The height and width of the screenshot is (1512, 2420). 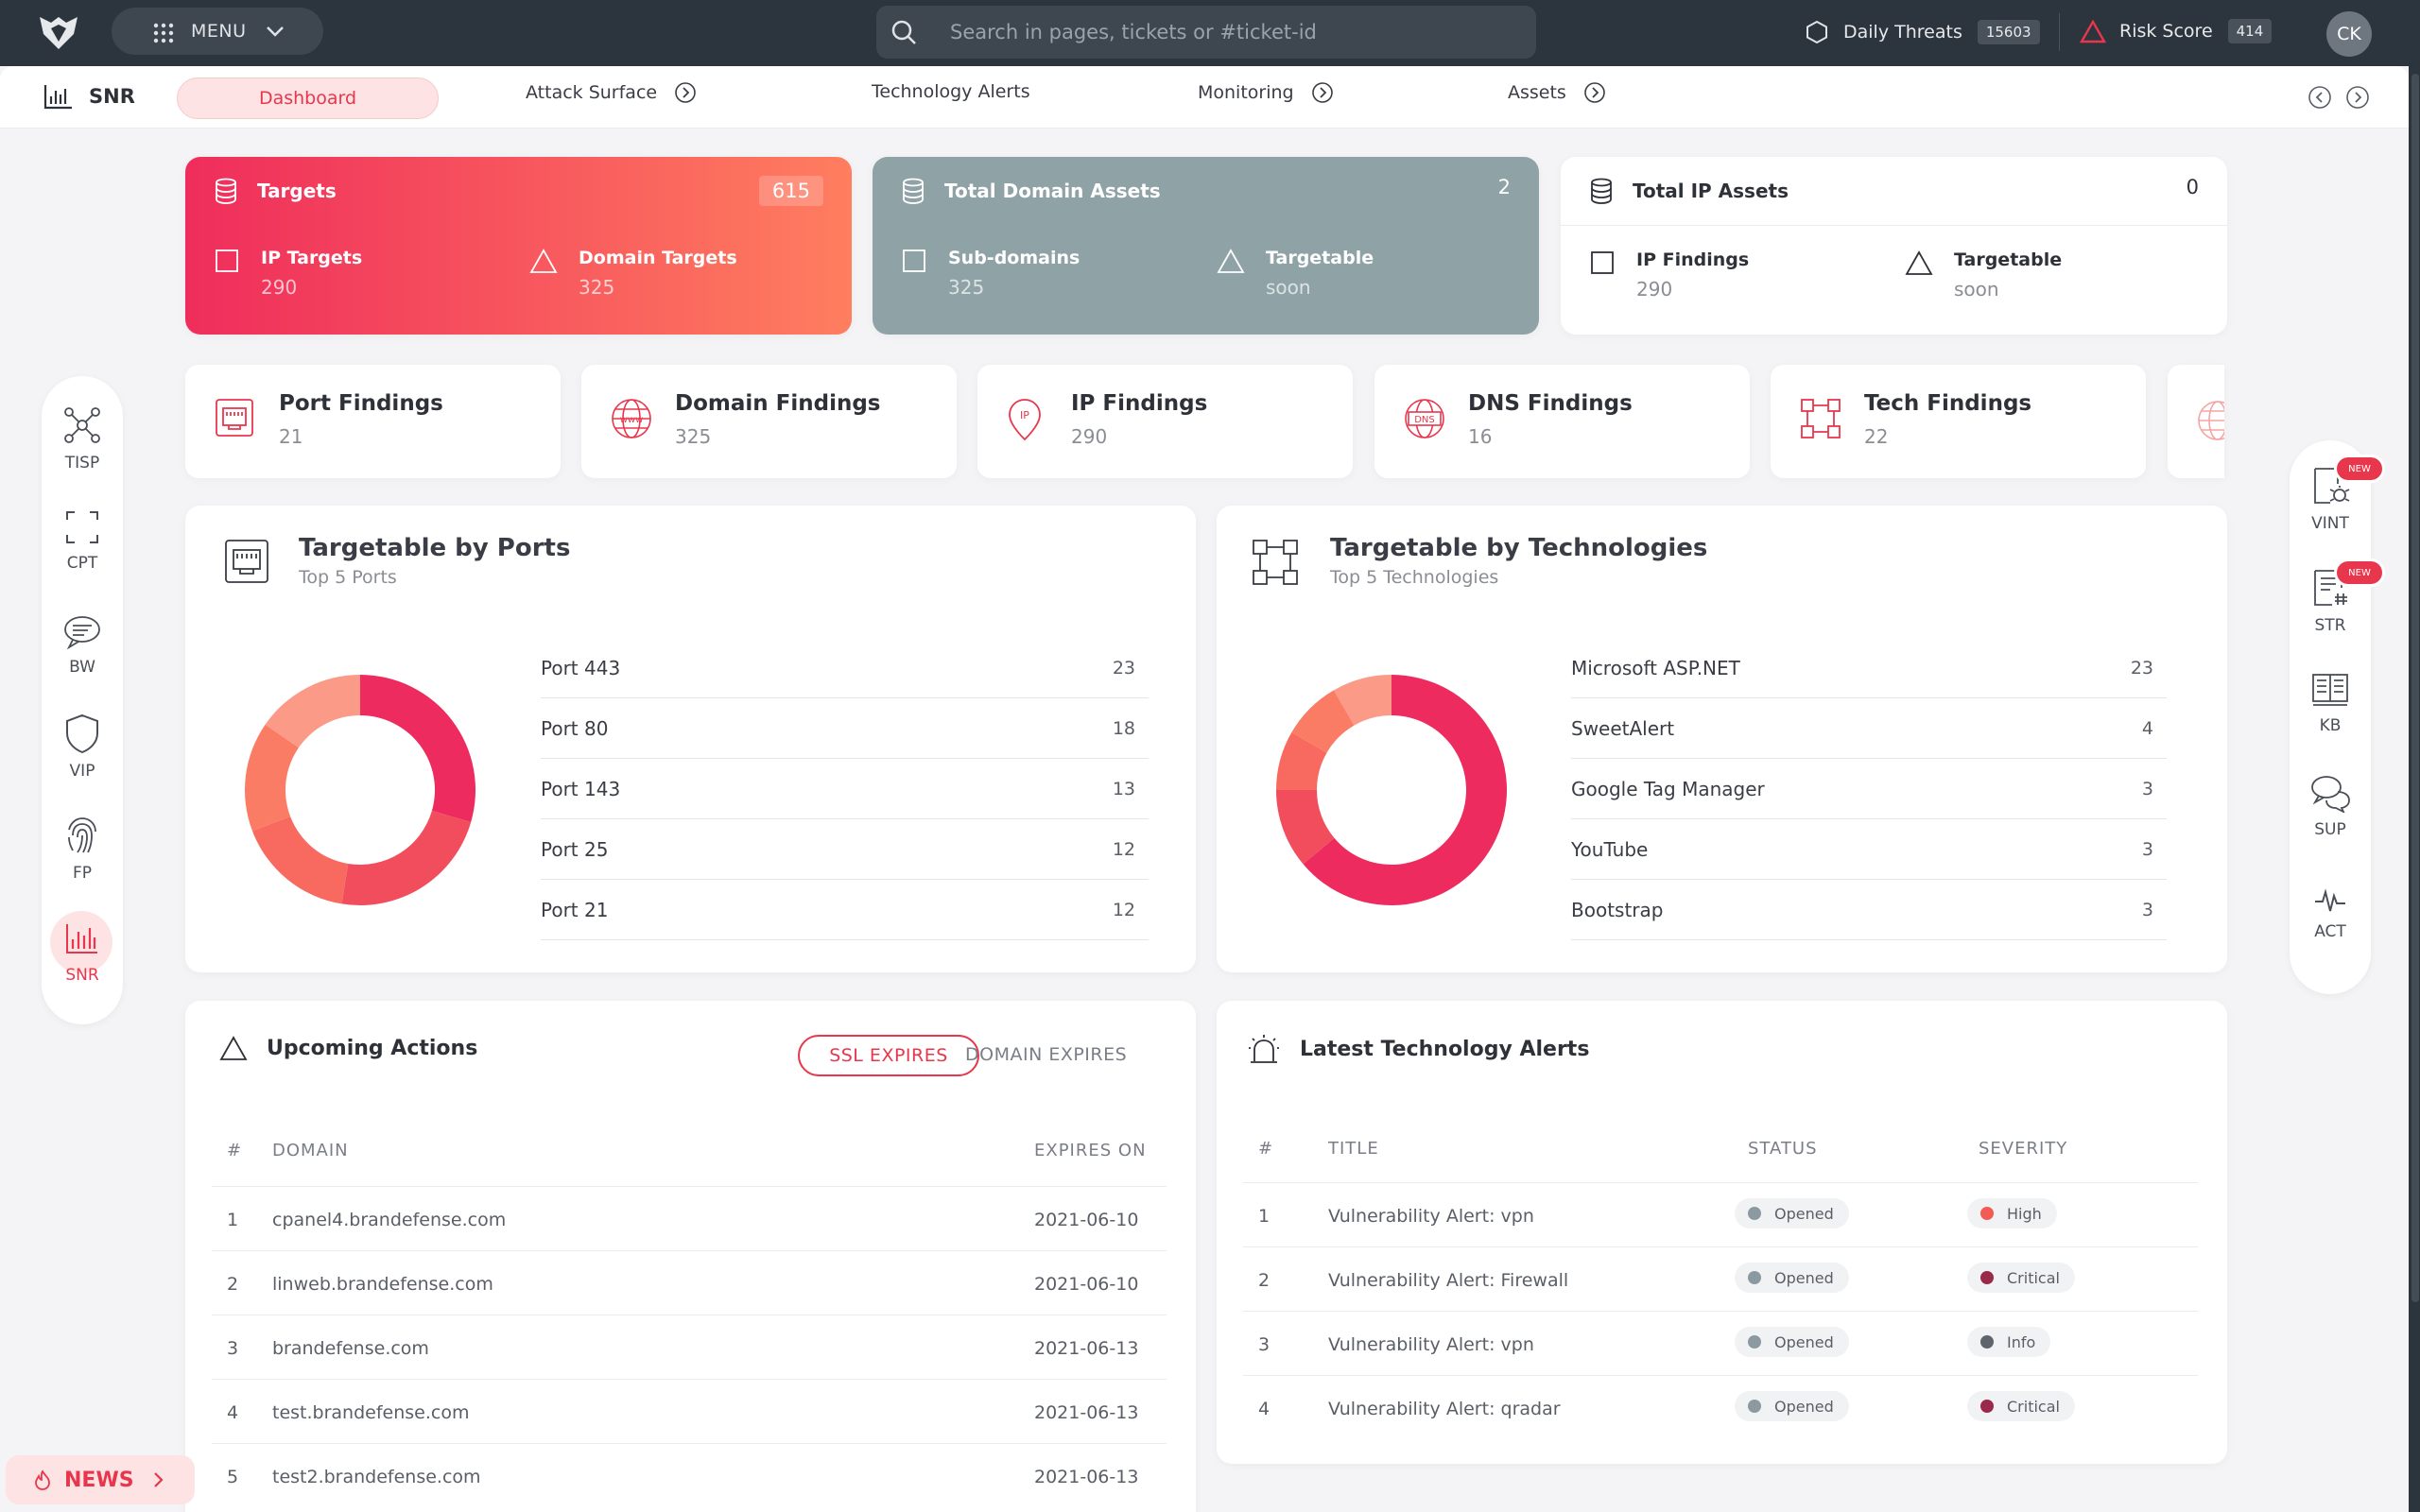 I want to click on legend-row: Port 443 23, so click(x=845, y=668).